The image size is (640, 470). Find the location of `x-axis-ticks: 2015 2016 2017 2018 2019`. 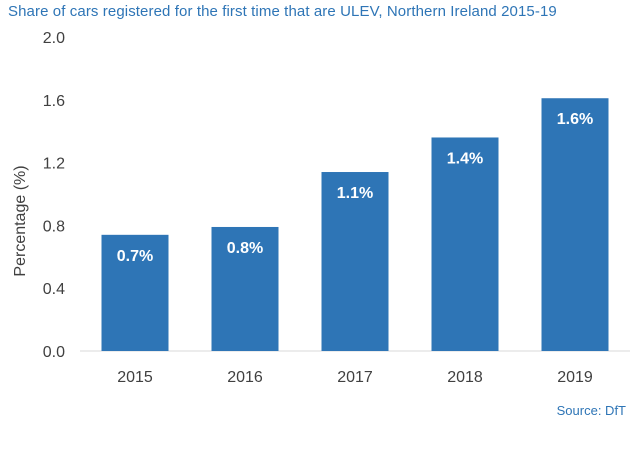

x-axis-ticks: 2015 2016 2017 2018 2019 is located at coordinates (355, 377).